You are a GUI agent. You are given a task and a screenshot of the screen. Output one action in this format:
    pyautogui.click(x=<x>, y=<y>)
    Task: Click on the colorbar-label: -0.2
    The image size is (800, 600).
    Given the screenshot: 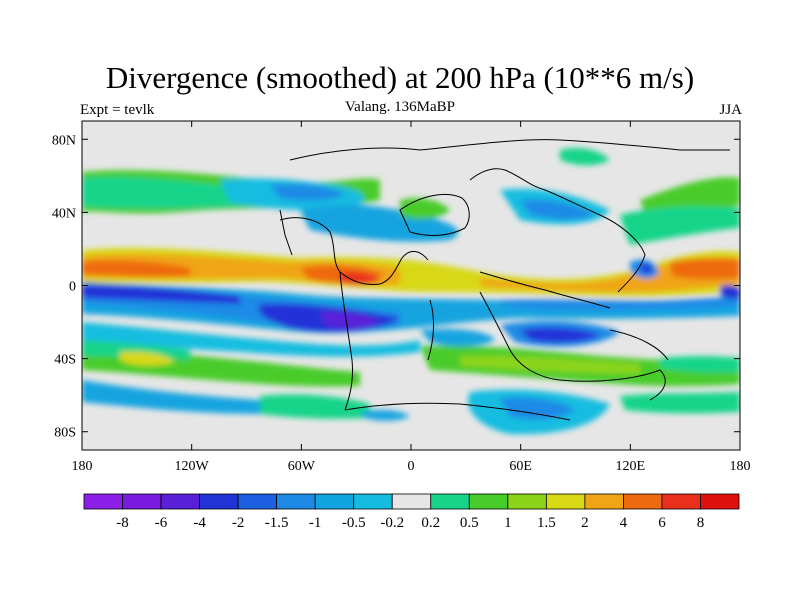 What is the action you would take?
    pyautogui.click(x=392, y=523)
    